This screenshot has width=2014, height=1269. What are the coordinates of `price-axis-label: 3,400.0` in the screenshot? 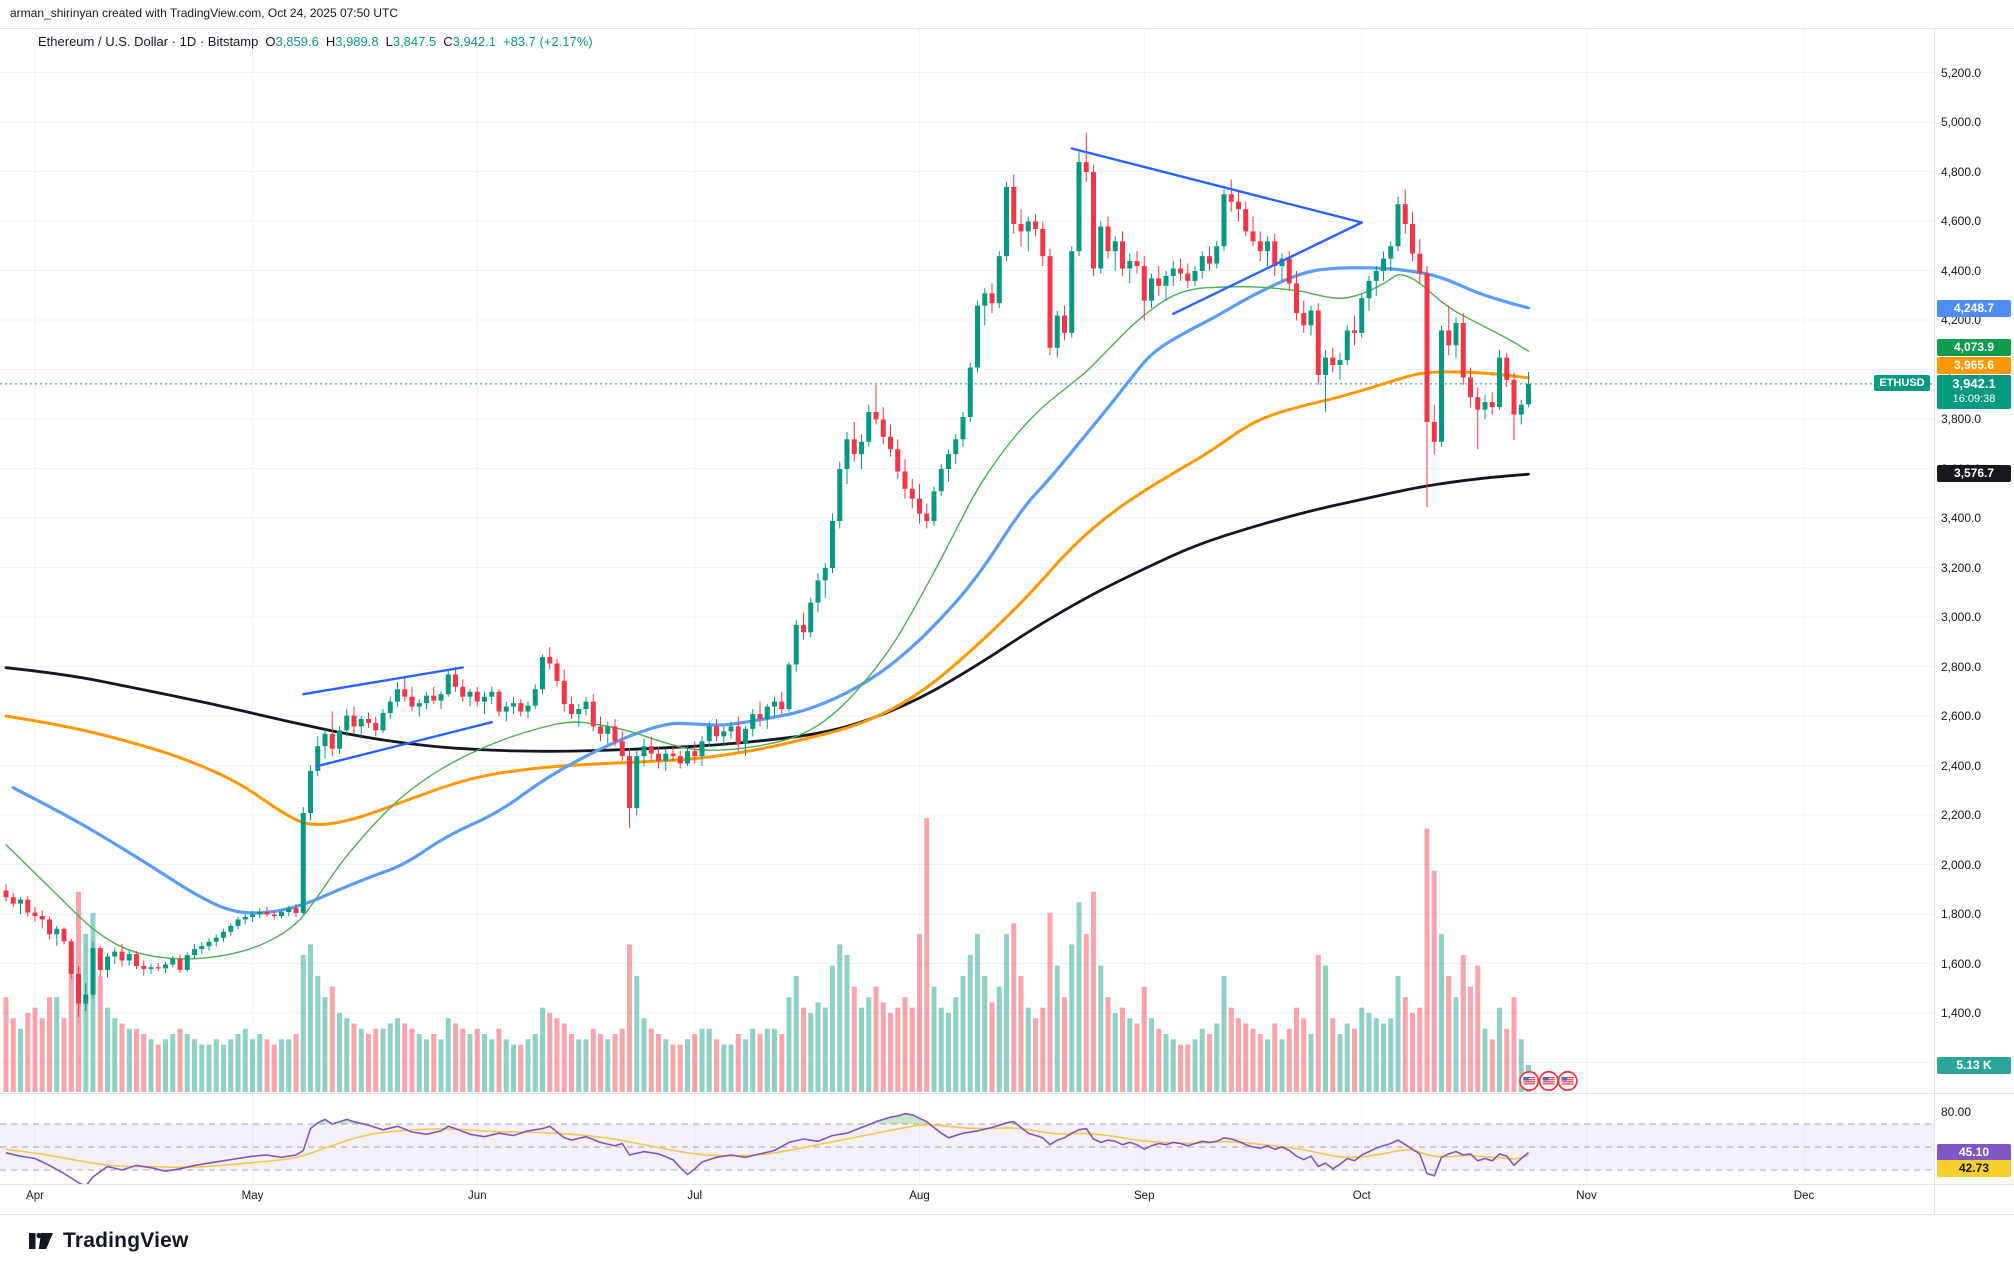 It's located at (1961, 518).